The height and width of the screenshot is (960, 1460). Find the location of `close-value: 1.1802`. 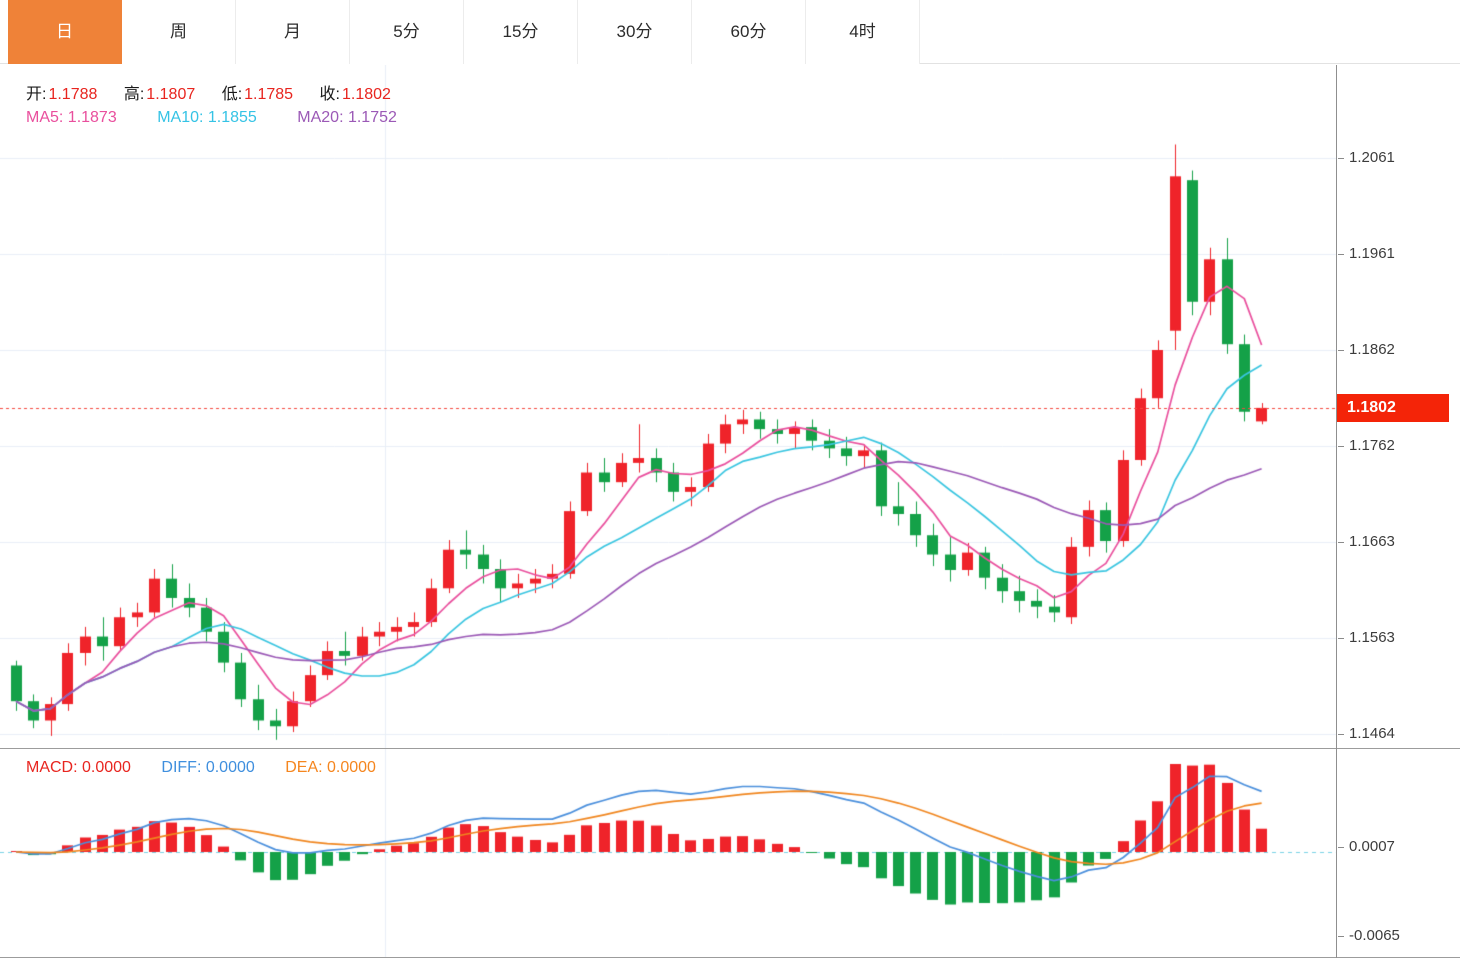

close-value: 1.1802 is located at coordinates (366, 94).